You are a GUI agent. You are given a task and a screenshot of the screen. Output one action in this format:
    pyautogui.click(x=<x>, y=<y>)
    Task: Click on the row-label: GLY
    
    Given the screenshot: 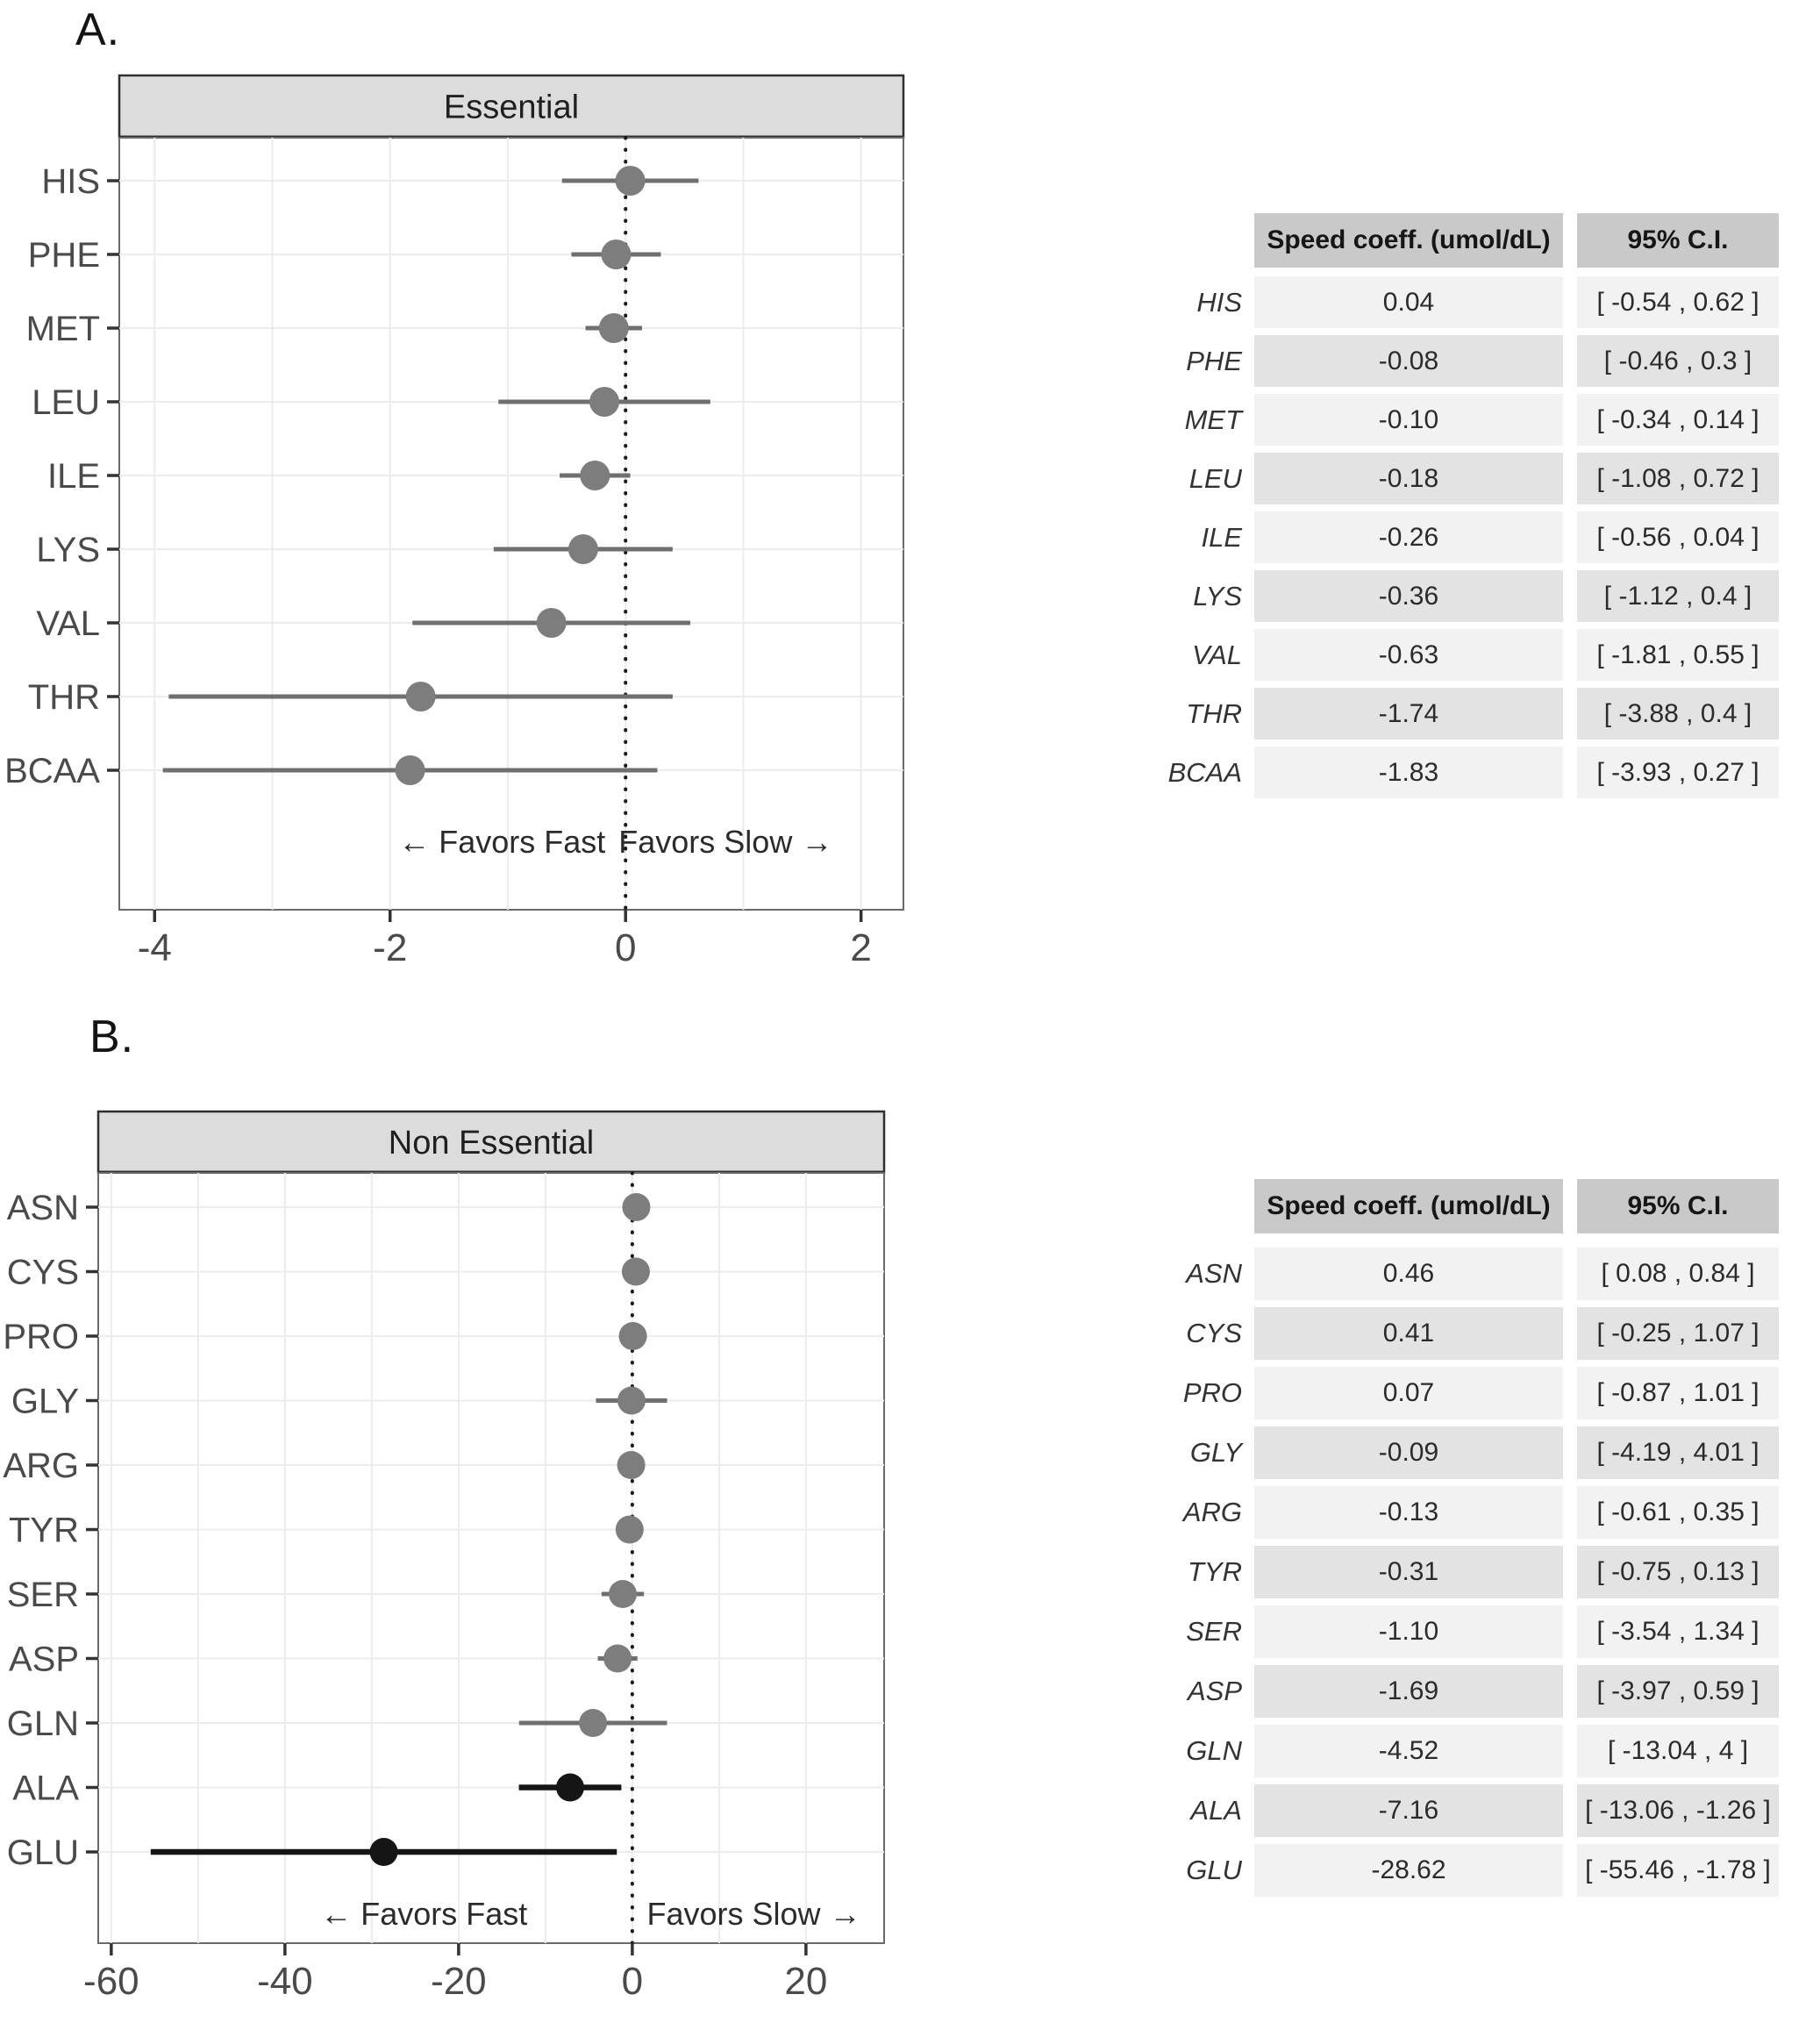 What is the action you would take?
    pyautogui.click(x=1215, y=1452)
    